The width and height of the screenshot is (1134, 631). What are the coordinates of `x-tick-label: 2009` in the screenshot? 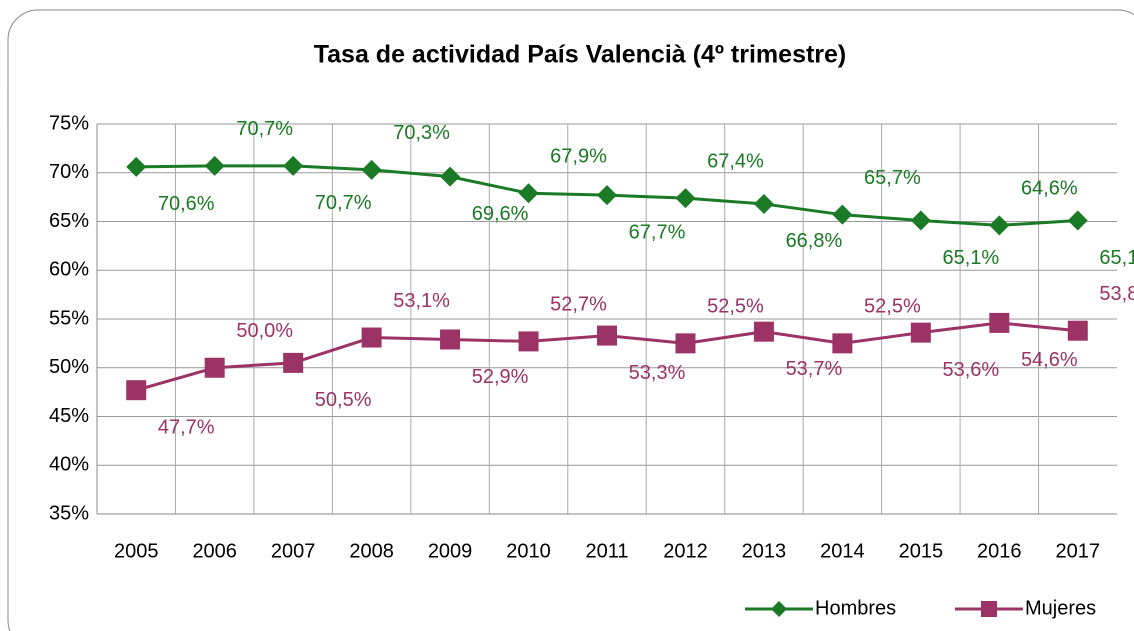 It's located at (450, 551).